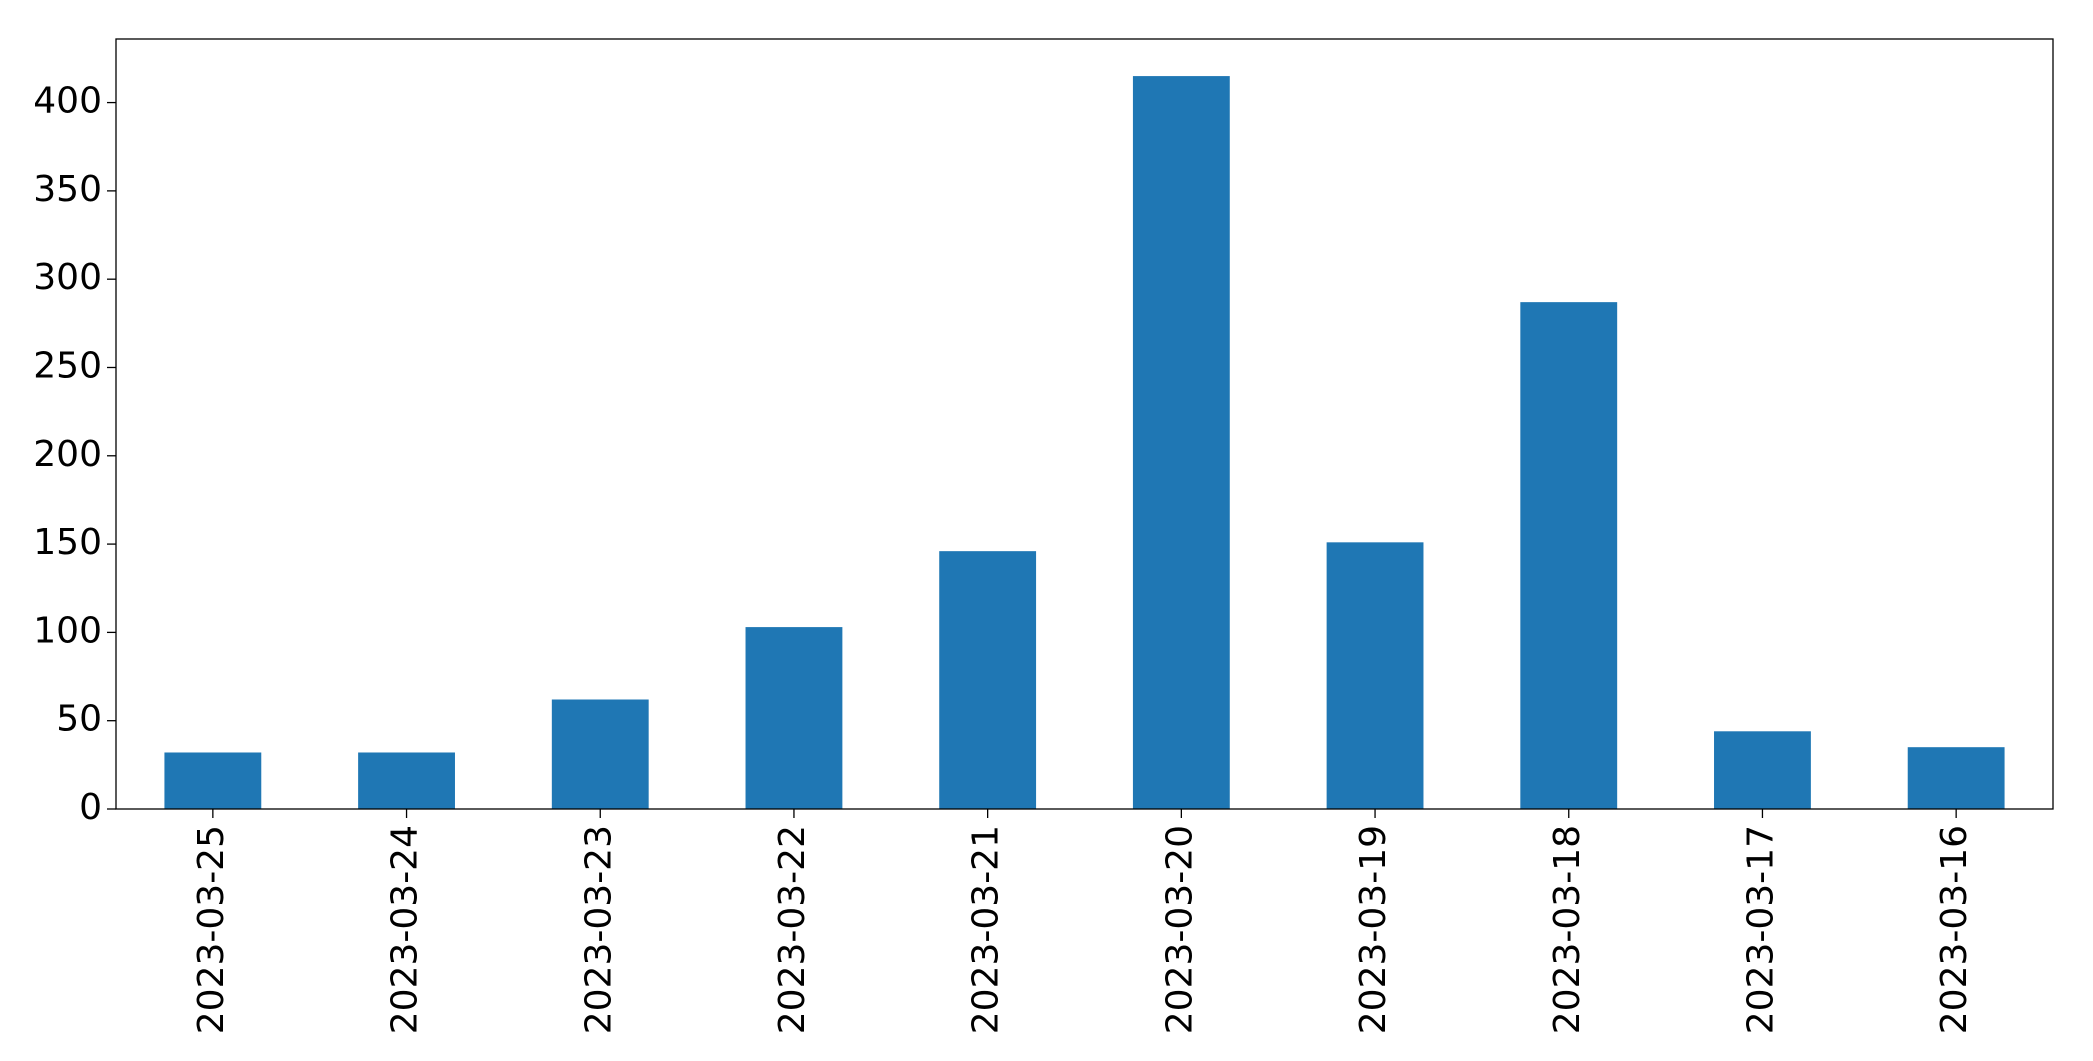 The height and width of the screenshot is (1061, 2093). I want to click on y-tick-label: 0, so click(90, 807).